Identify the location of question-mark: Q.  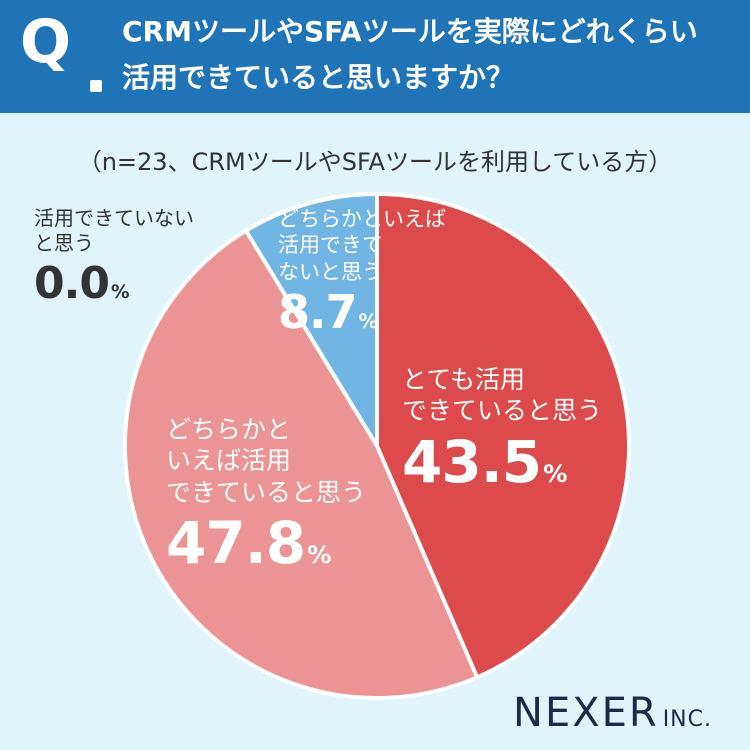
(46, 42).